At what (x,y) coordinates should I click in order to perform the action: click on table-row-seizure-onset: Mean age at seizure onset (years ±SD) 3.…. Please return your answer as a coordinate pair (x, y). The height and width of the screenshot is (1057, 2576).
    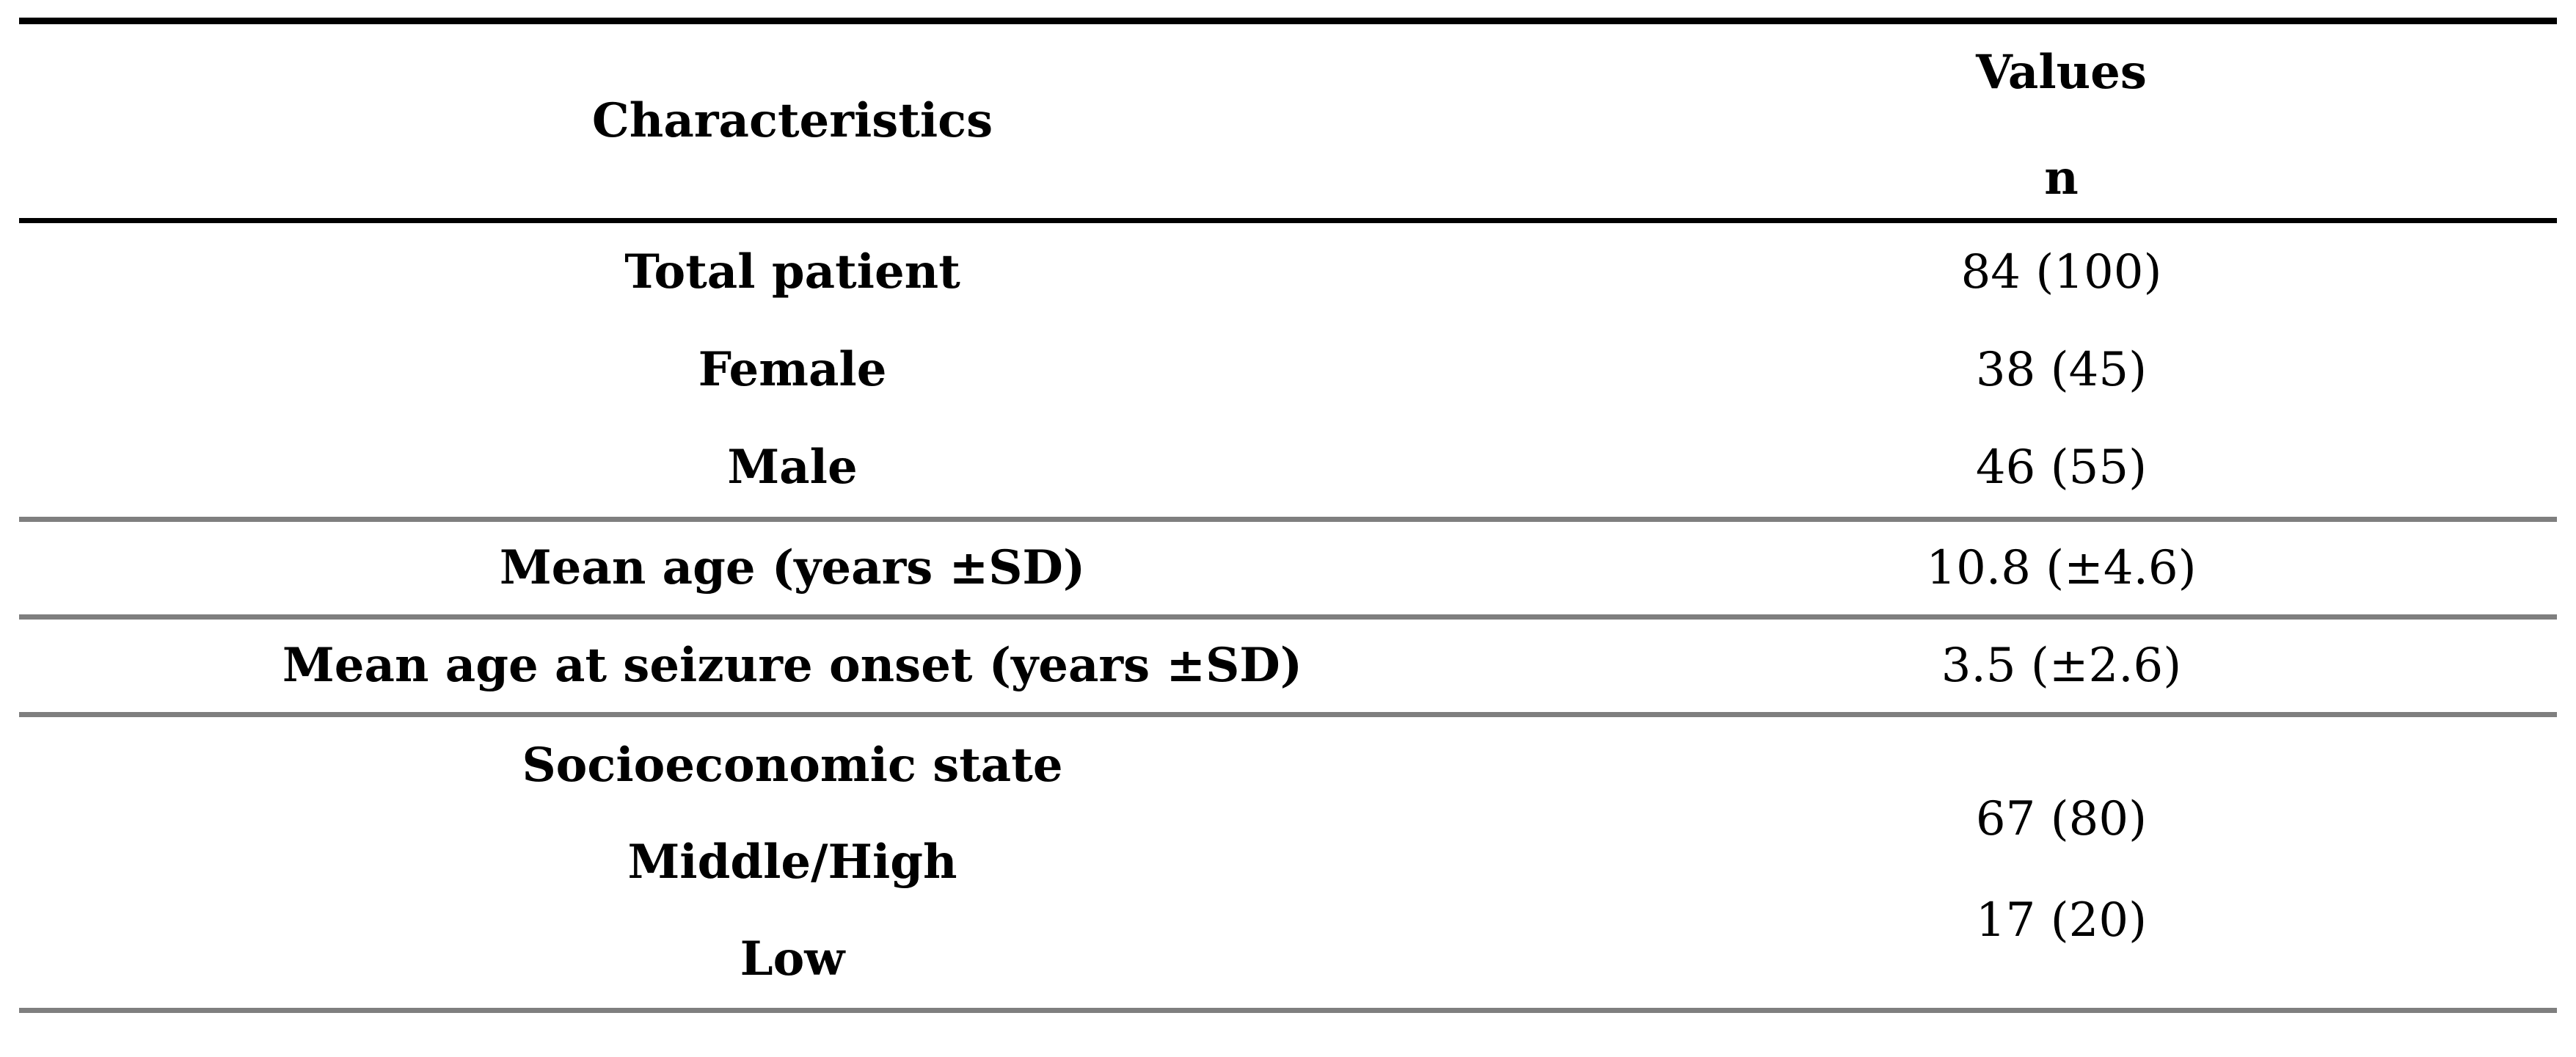
    Looking at the image, I should click on (1288, 668).